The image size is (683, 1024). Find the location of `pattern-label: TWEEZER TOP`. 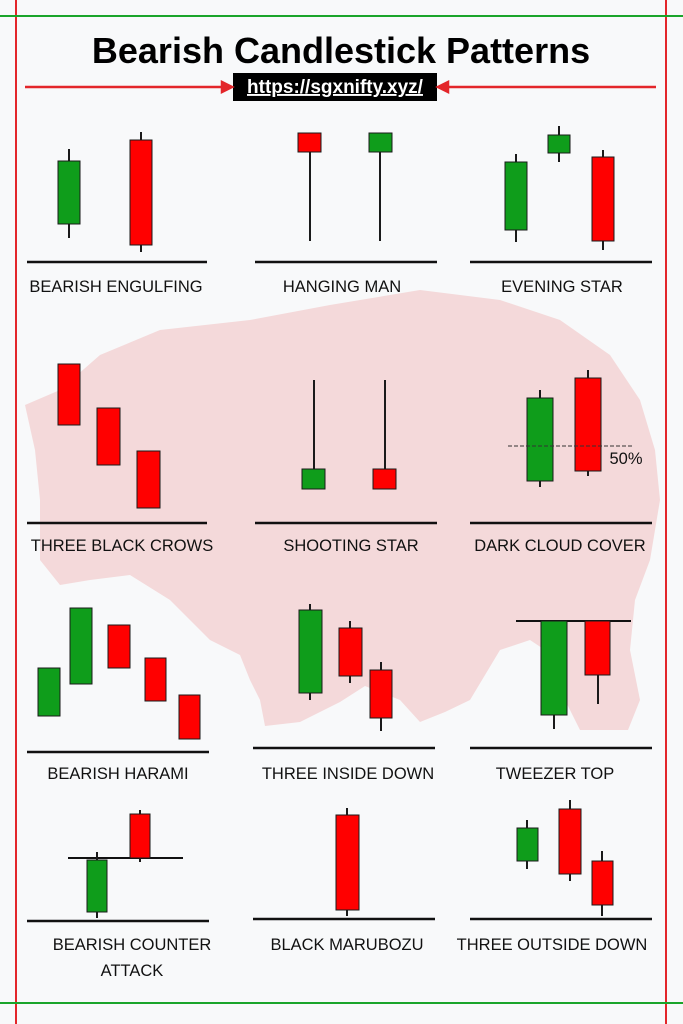

pattern-label: TWEEZER TOP is located at coordinates (555, 774).